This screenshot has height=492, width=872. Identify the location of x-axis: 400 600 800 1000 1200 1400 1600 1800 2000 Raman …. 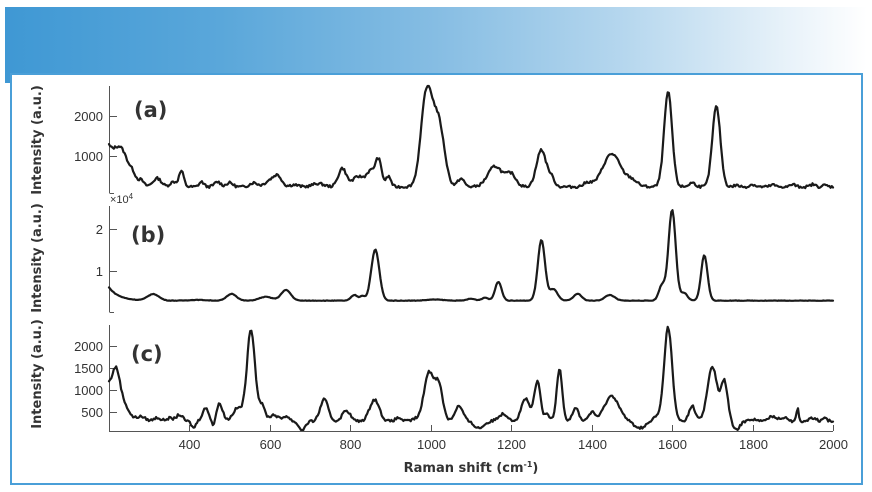
(478, 450).